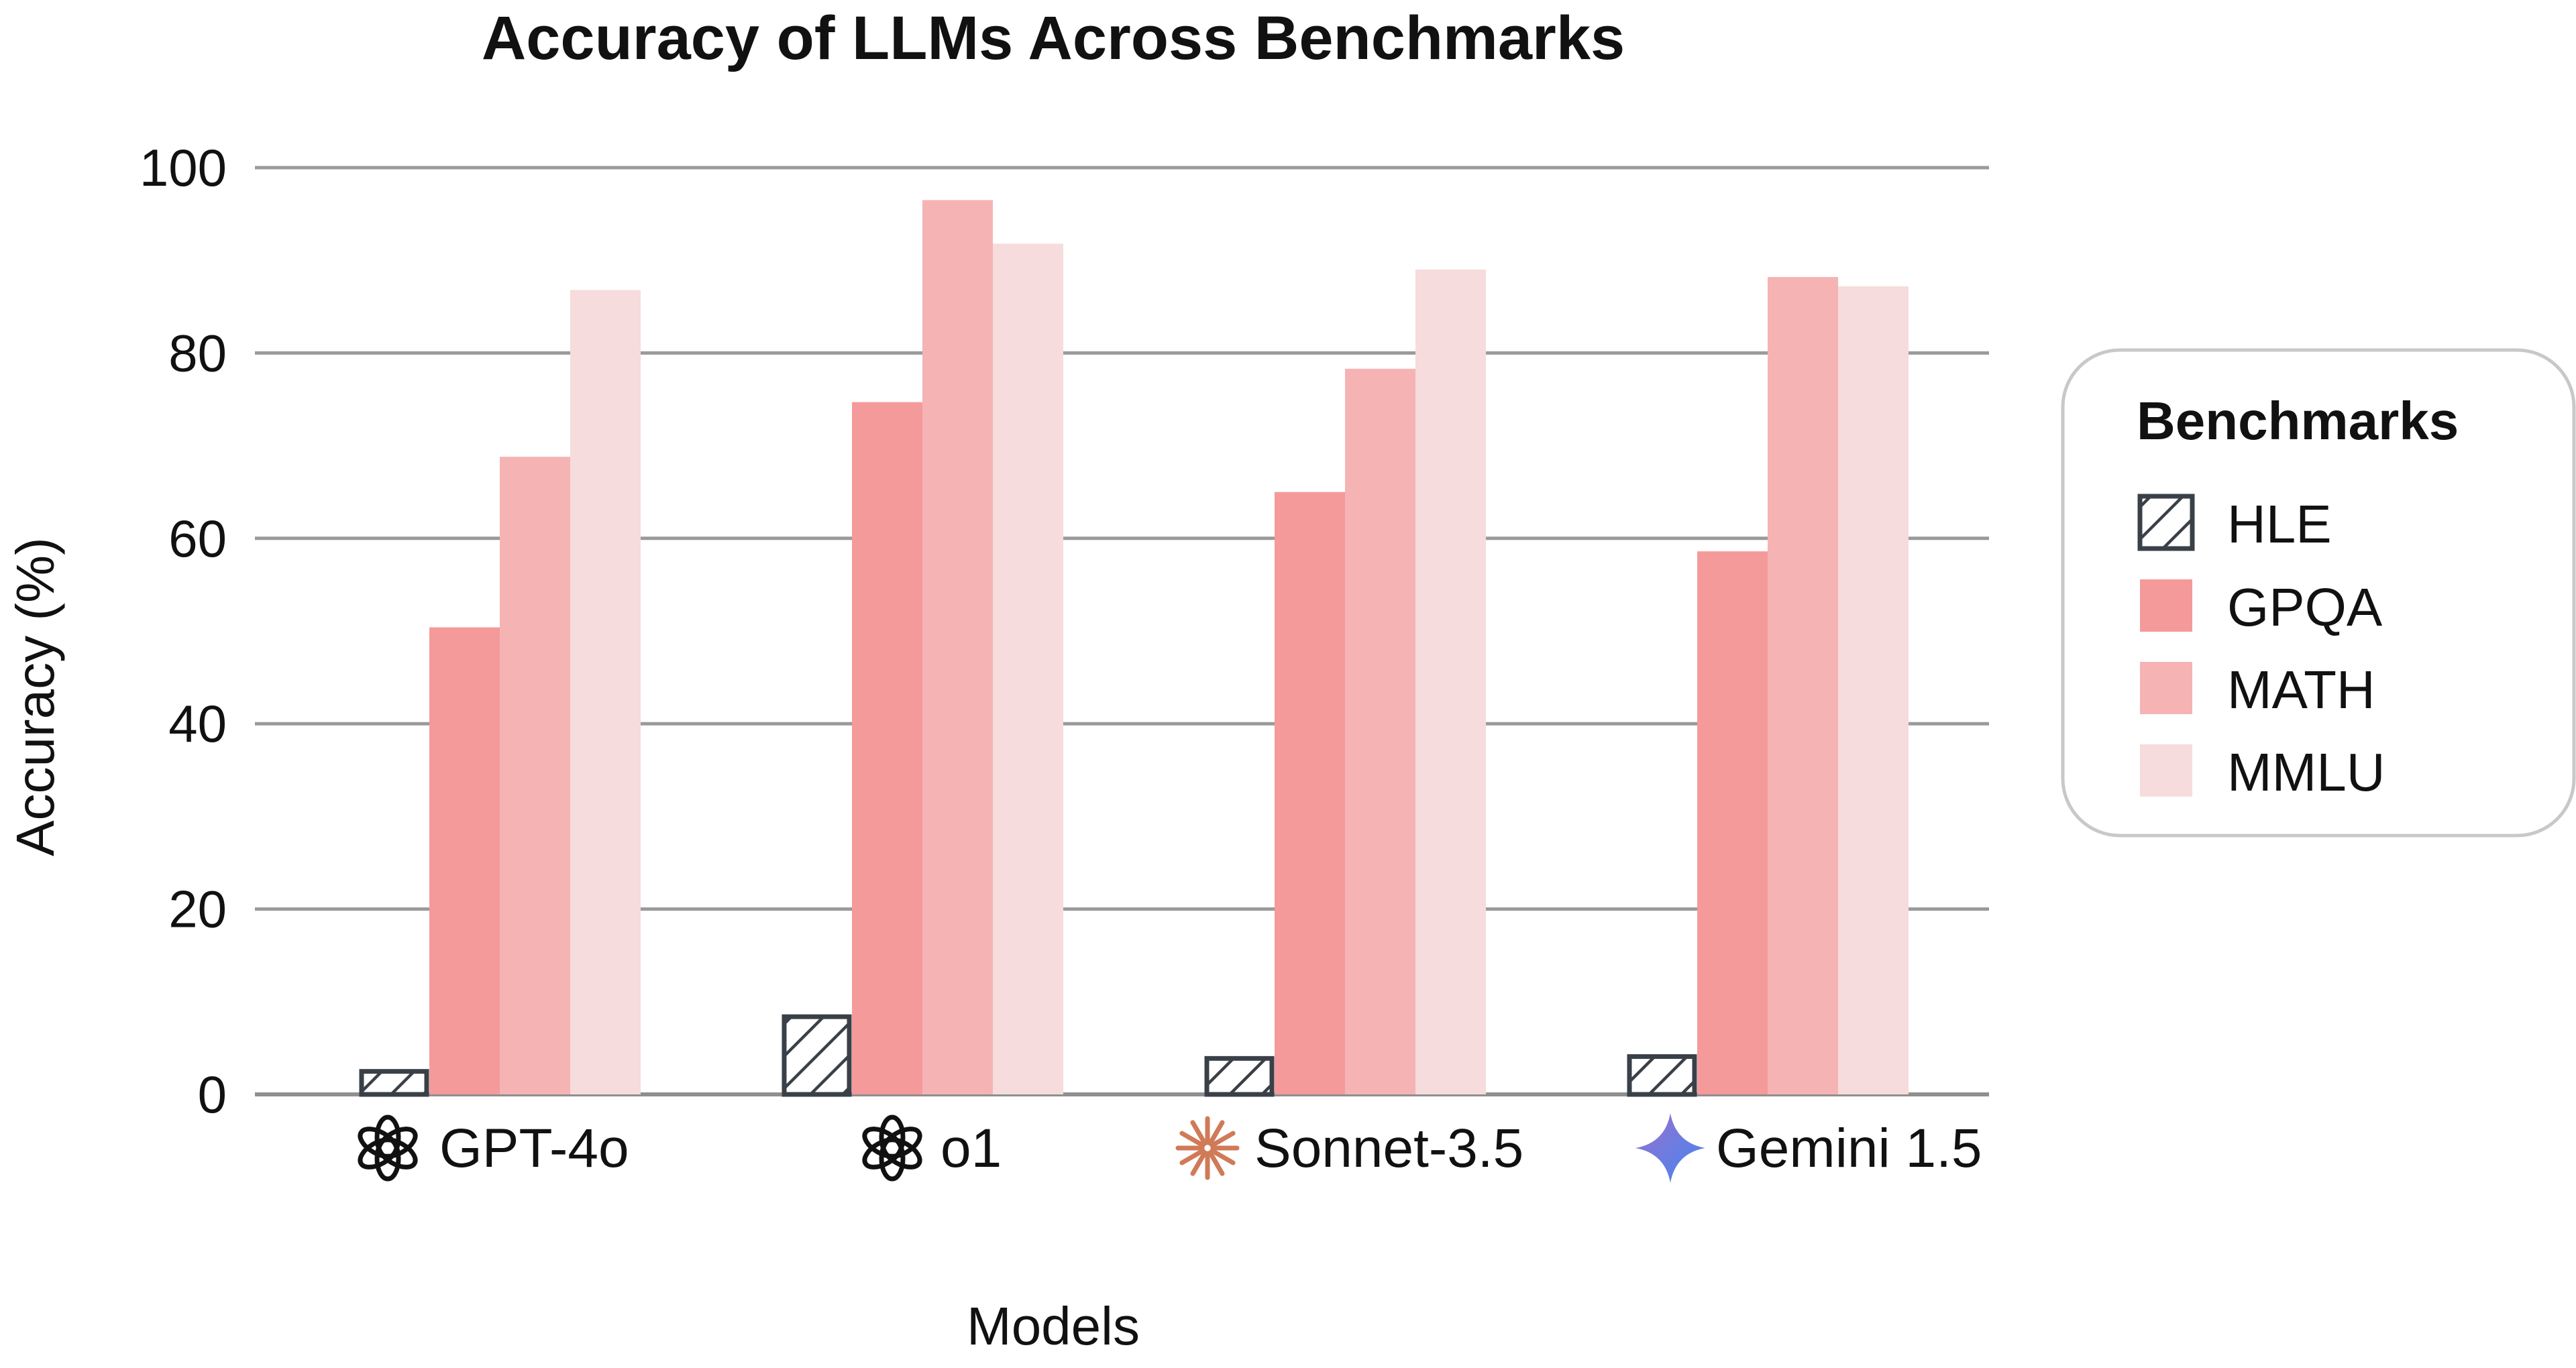 The width and height of the screenshot is (2576, 1368). What do you see at coordinates (1053, 38) in the screenshot?
I see `chart-title: Accuracy of LLMs Across Benchmarks` at bounding box center [1053, 38].